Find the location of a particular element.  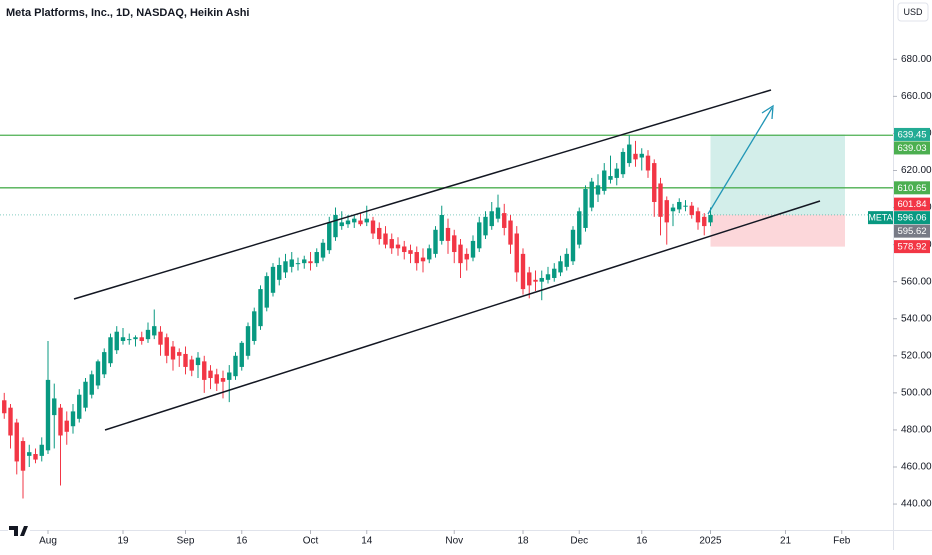

symbol-tag-bg is located at coordinates (880, 218).